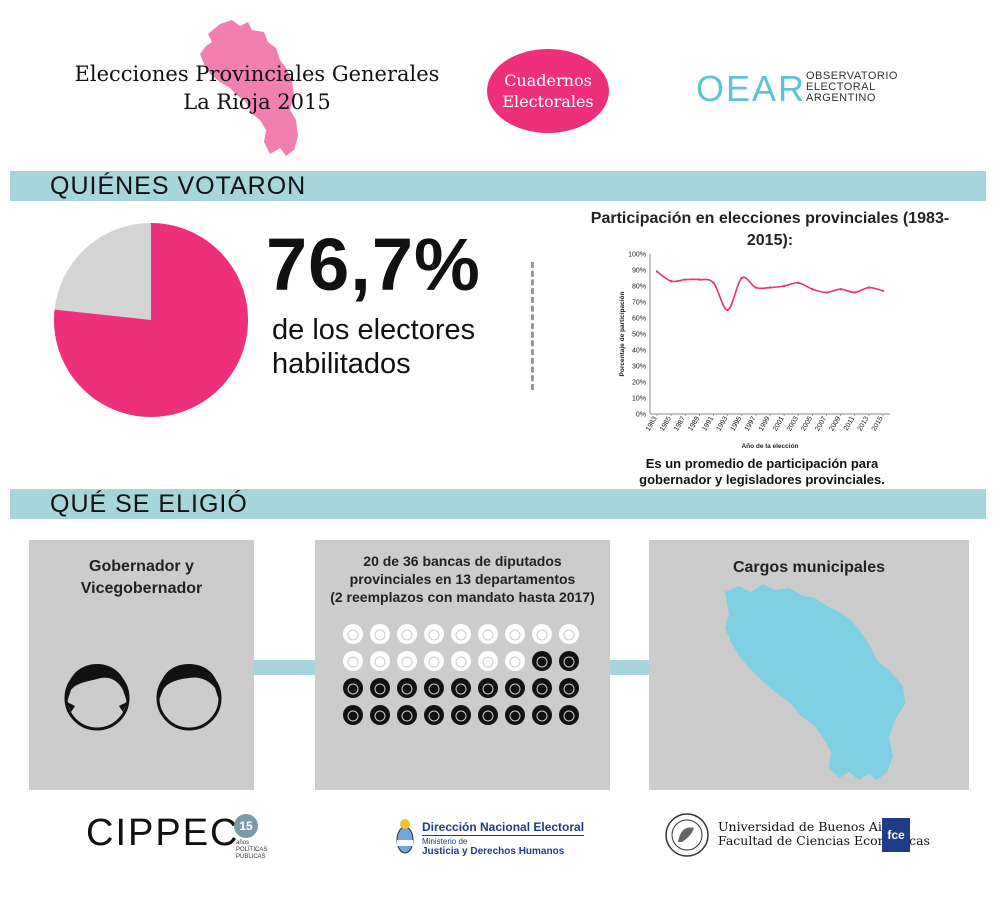 This screenshot has height=900, width=996. Describe the element at coordinates (373, 347) in the screenshot. I see `turnout-description: de los electores habilitados` at that location.